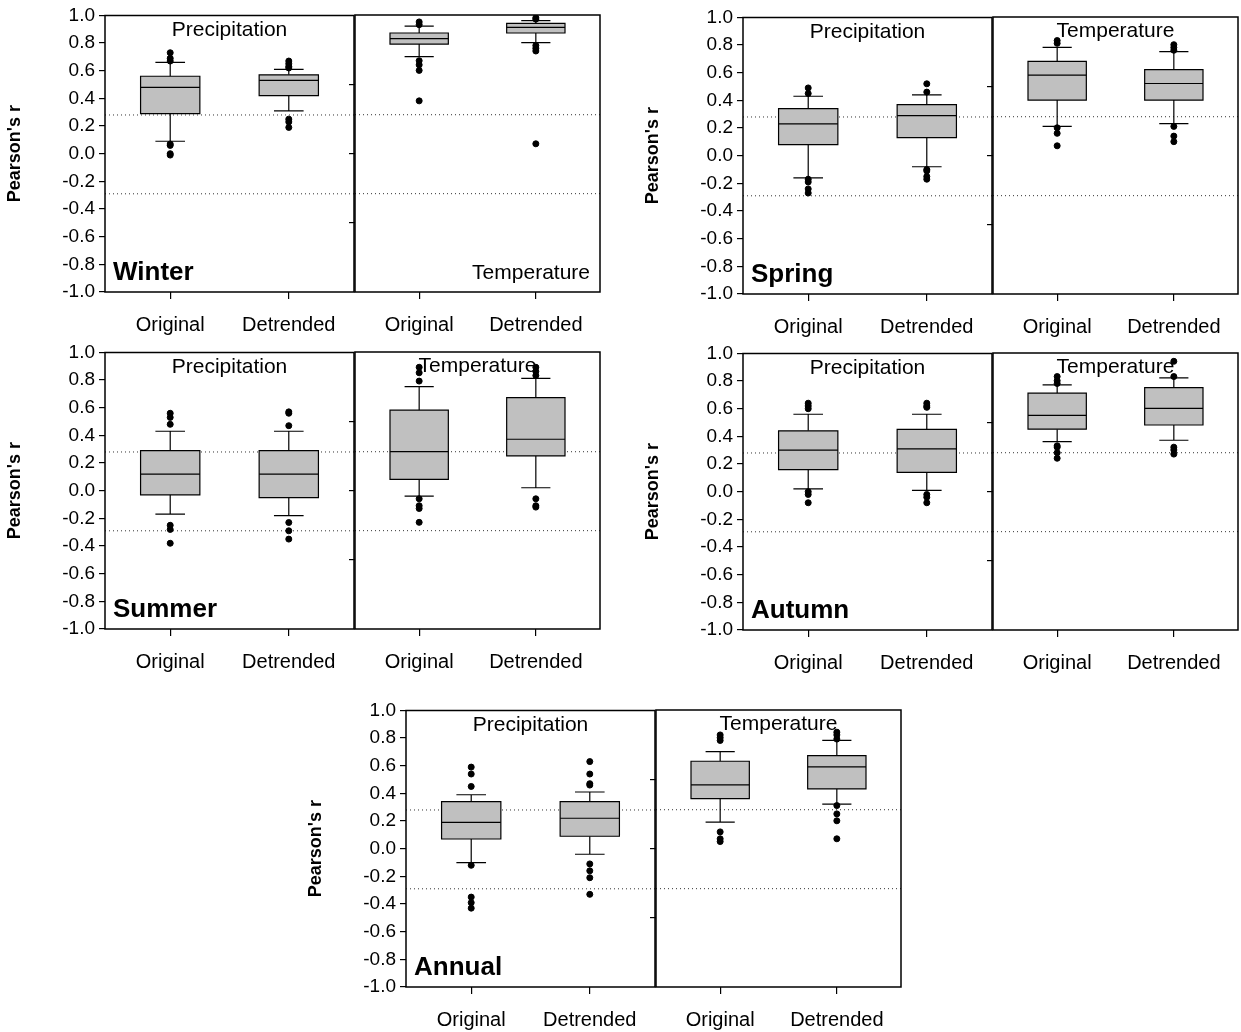 This screenshot has width=1241, height=1032. I want to click on annotation: Winter, so click(153, 271).